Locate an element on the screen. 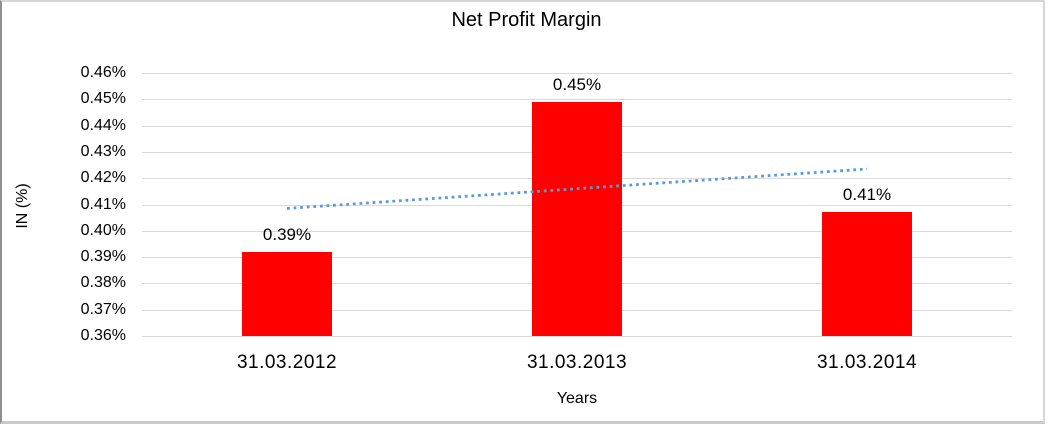  trendline is located at coordinates (577, 188).